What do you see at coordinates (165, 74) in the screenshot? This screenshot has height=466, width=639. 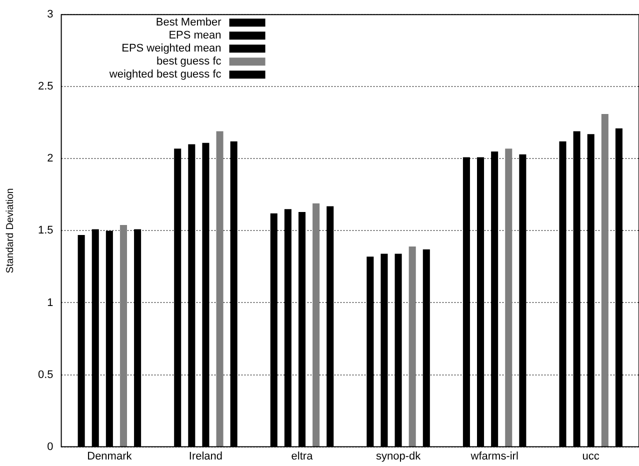 I see `legend-label: weighted best guess fc` at bounding box center [165, 74].